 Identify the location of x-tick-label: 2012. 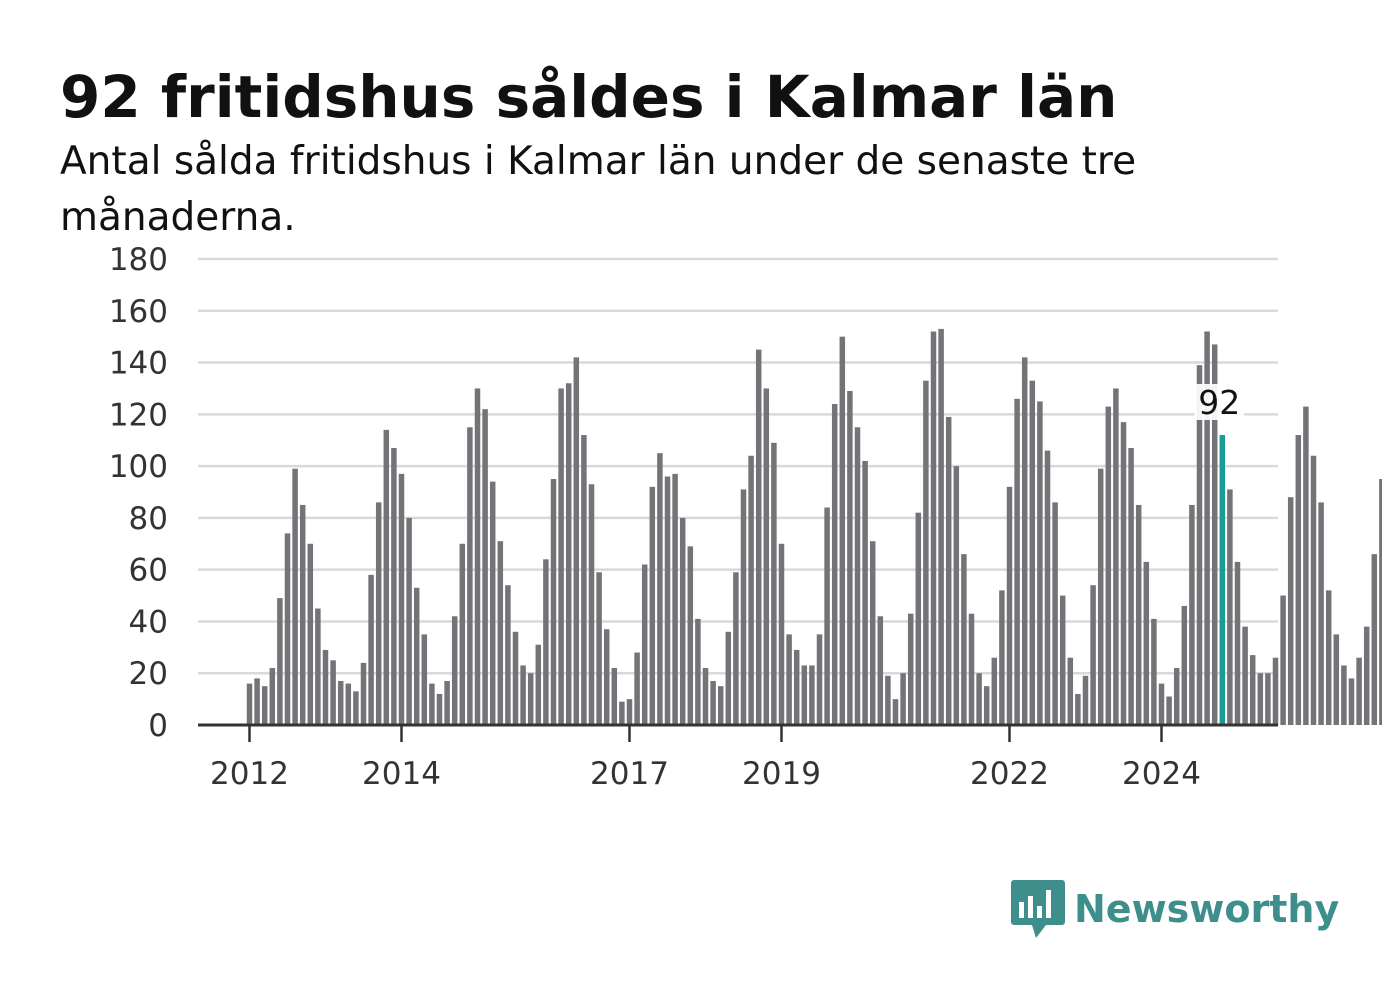
(249, 774).